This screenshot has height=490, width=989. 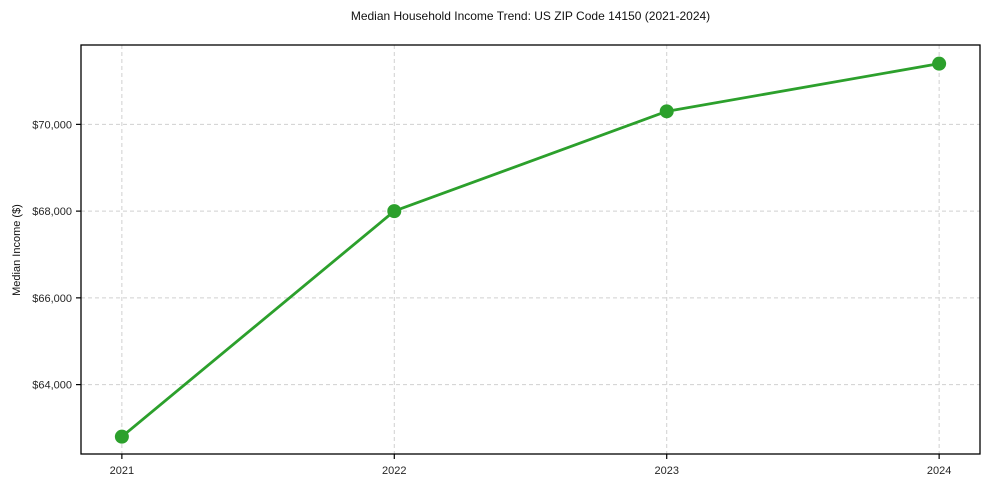 I want to click on y-tick-label: $68,000, so click(x=52, y=212).